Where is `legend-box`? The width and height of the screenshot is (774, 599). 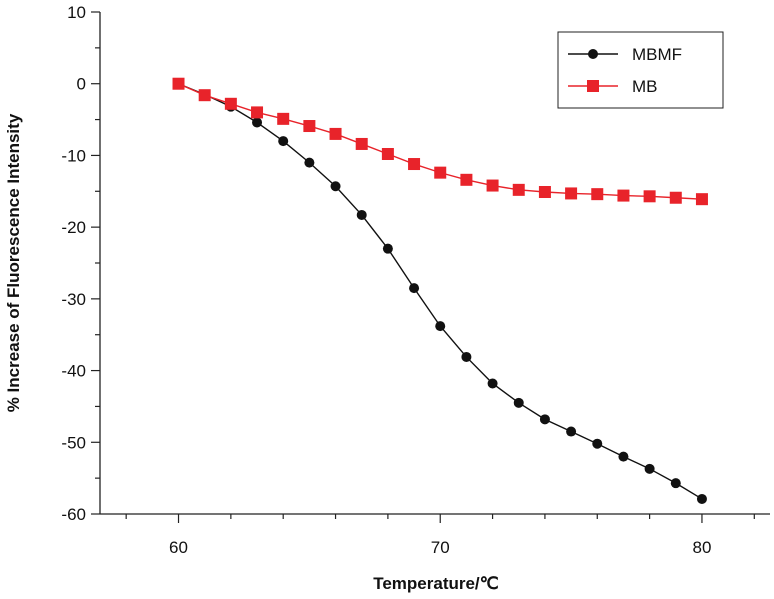
legend-box is located at coordinates (640, 70).